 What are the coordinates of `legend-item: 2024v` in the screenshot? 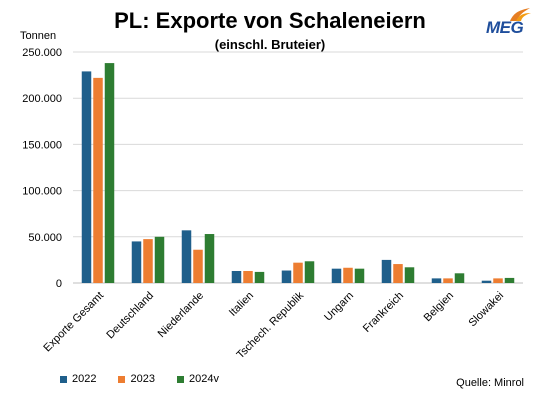 It's located at (197, 379).